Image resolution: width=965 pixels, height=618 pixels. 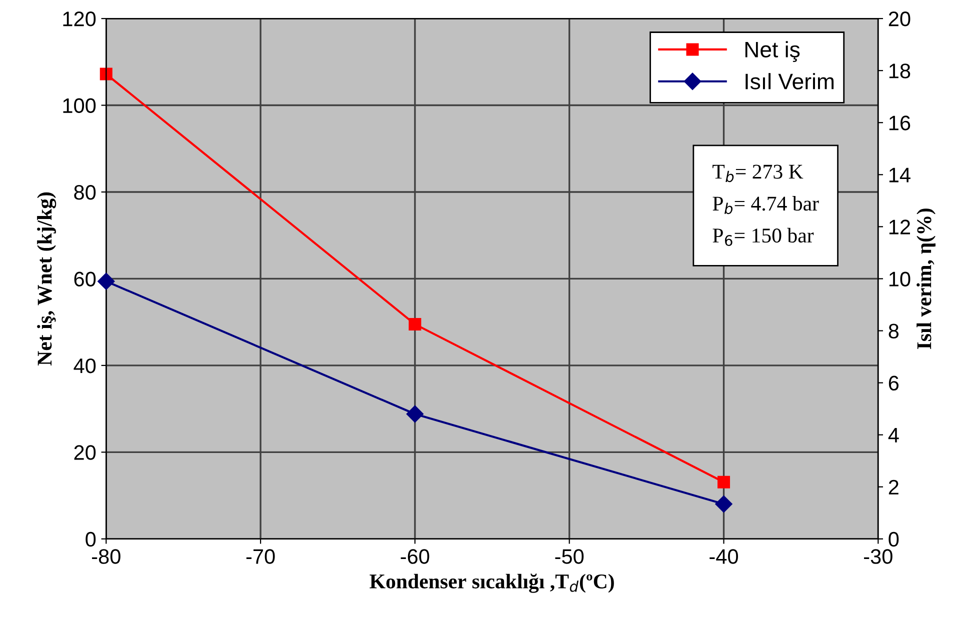 What do you see at coordinates (724, 556) in the screenshot?
I see `x-tick-label: -40` at bounding box center [724, 556].